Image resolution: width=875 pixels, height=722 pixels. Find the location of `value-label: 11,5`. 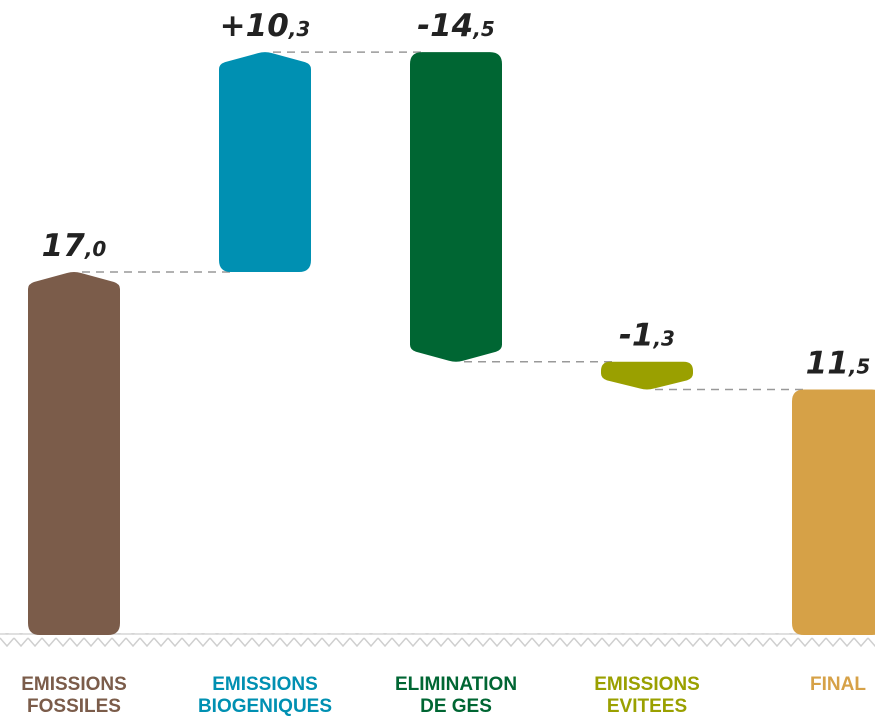

value-label: 11,5 is located at coordinates (838, 363).